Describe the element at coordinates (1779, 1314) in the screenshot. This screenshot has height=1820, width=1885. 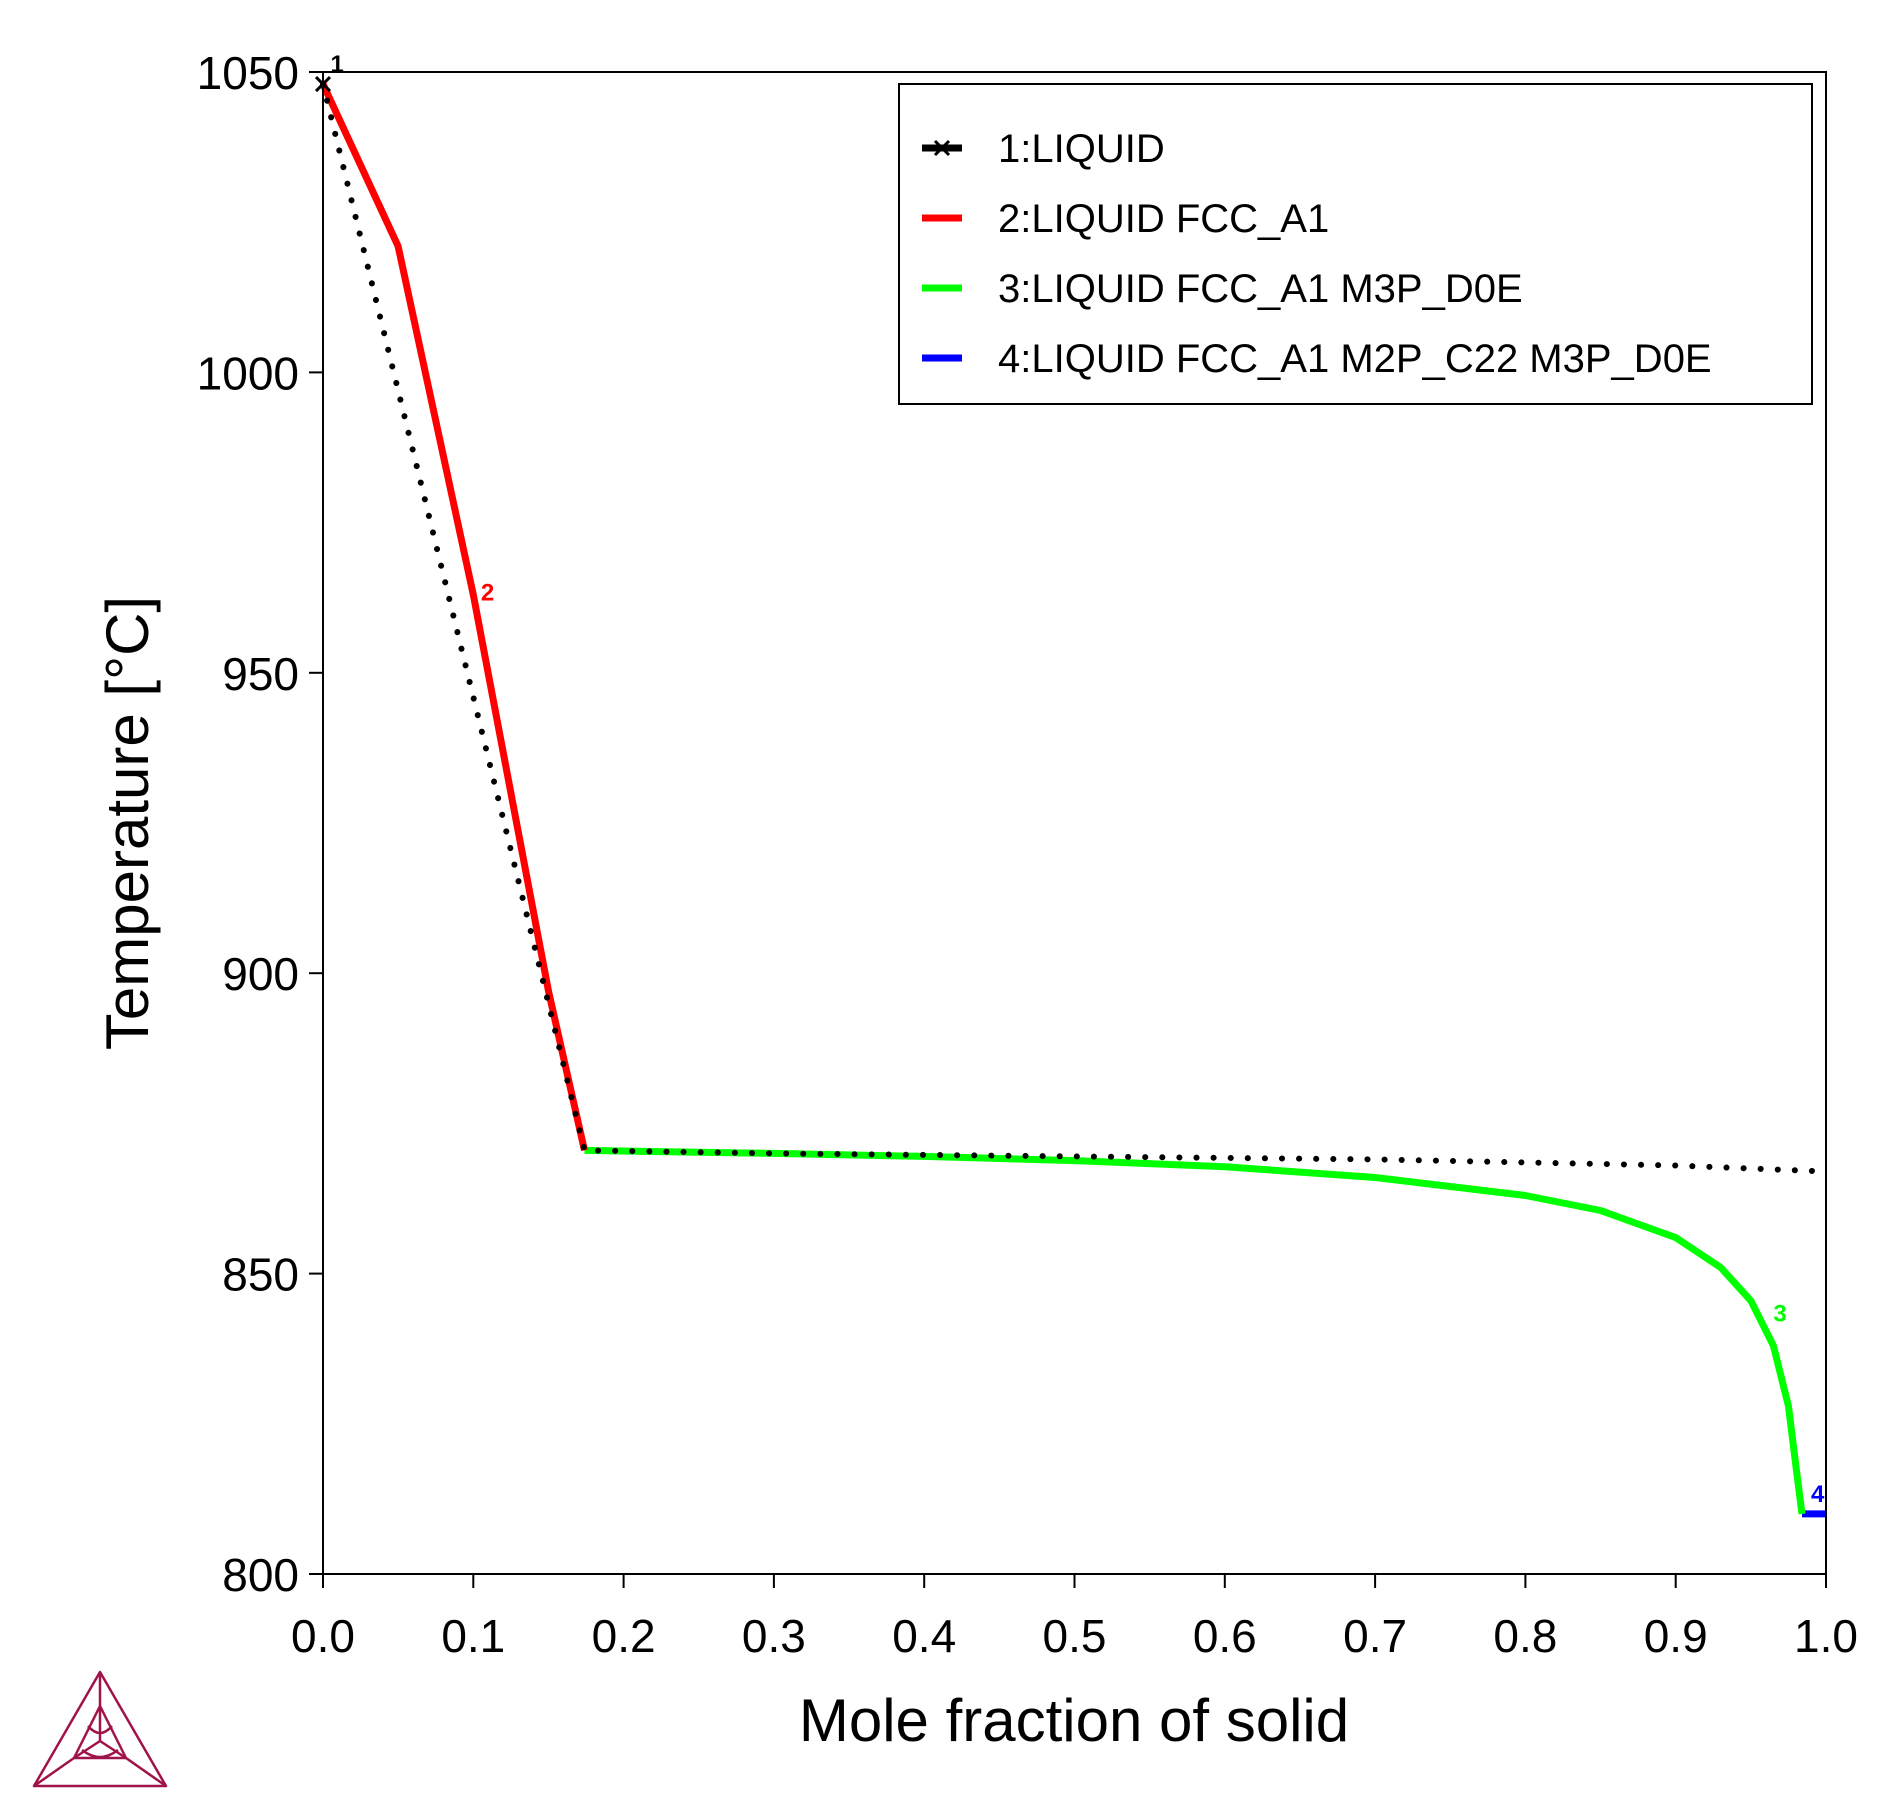
I see `series-step-label-3: 3` at that location.